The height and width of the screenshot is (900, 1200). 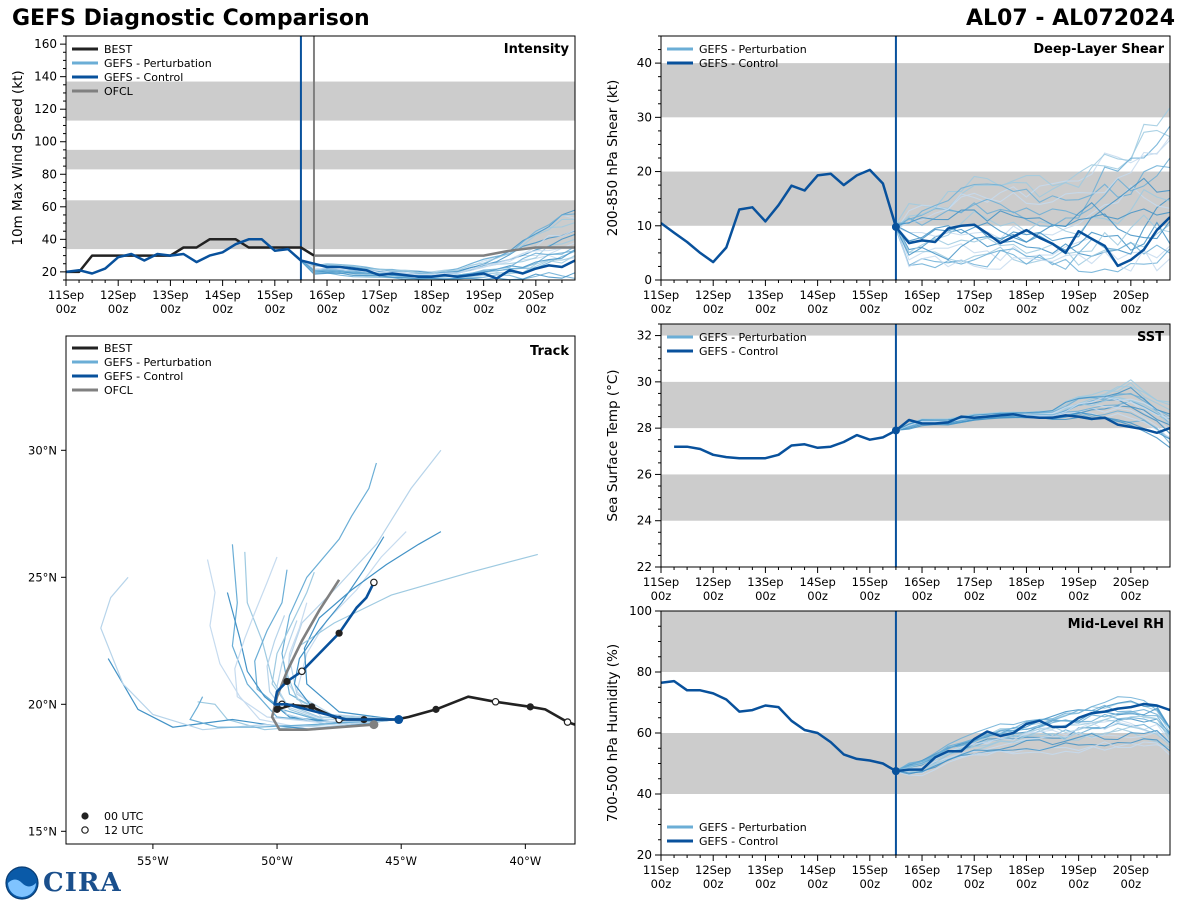 What do you see at coordinates (45, 109) in the screenshot?
I see `y-tick-label: 120` at bounding box center [45, 109].